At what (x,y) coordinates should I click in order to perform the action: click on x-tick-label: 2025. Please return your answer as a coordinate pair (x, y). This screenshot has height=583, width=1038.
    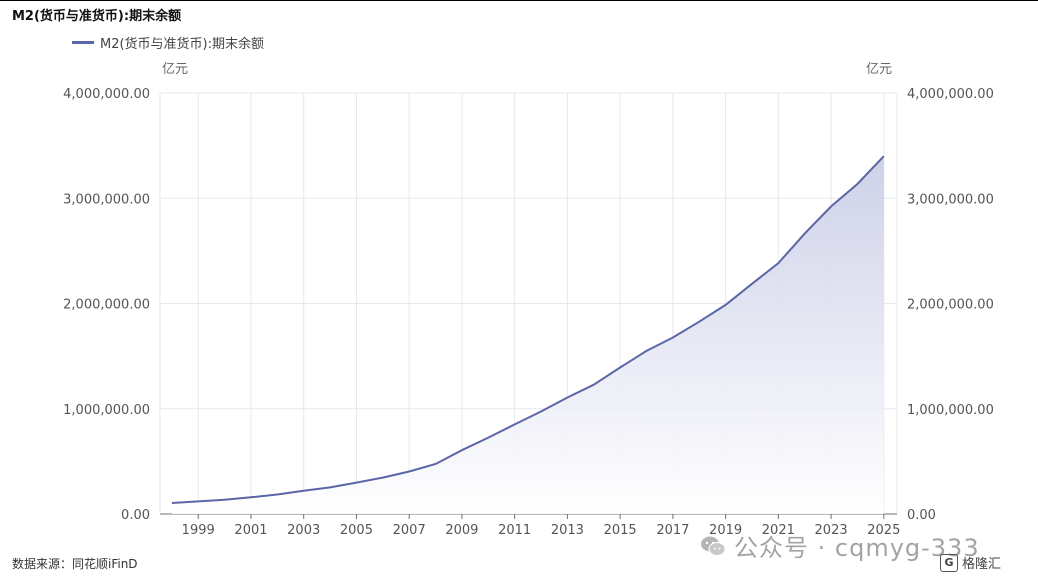
    Looking at the image, I should click on (883, 530).